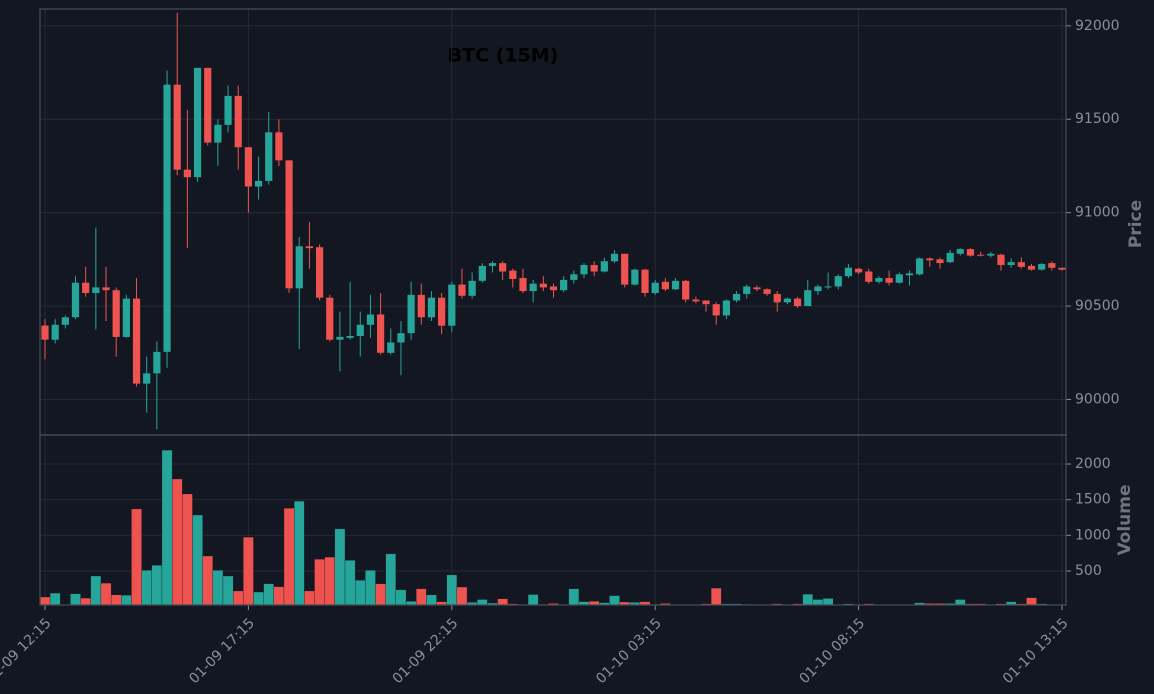 Image resolution: width=1154 pixels, height=694 pixels. I want to click on y-tick-label: 1500, so click(1093, 500).